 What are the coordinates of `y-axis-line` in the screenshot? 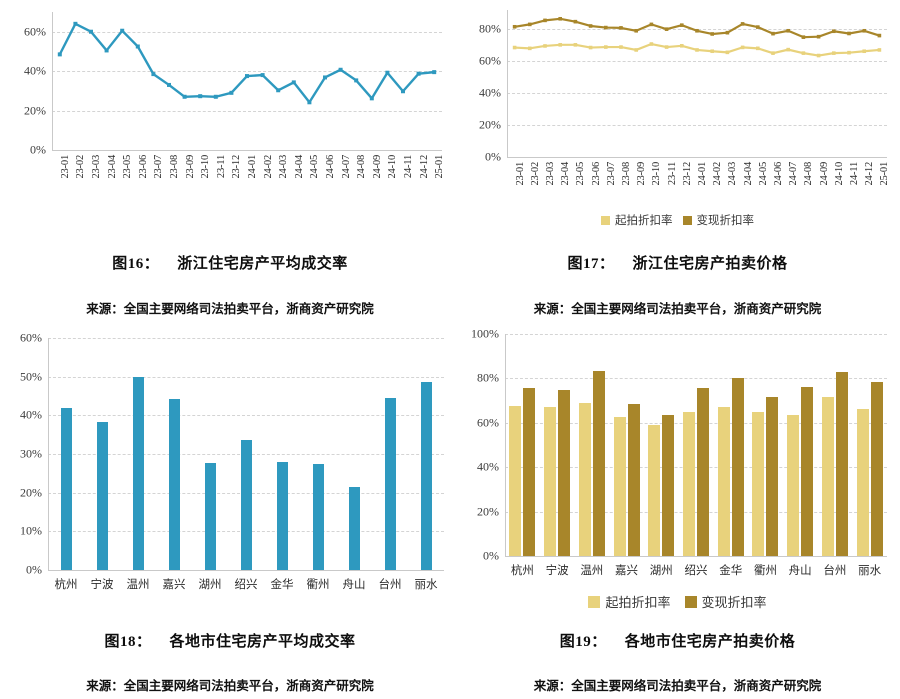 It's located at (507, 83).